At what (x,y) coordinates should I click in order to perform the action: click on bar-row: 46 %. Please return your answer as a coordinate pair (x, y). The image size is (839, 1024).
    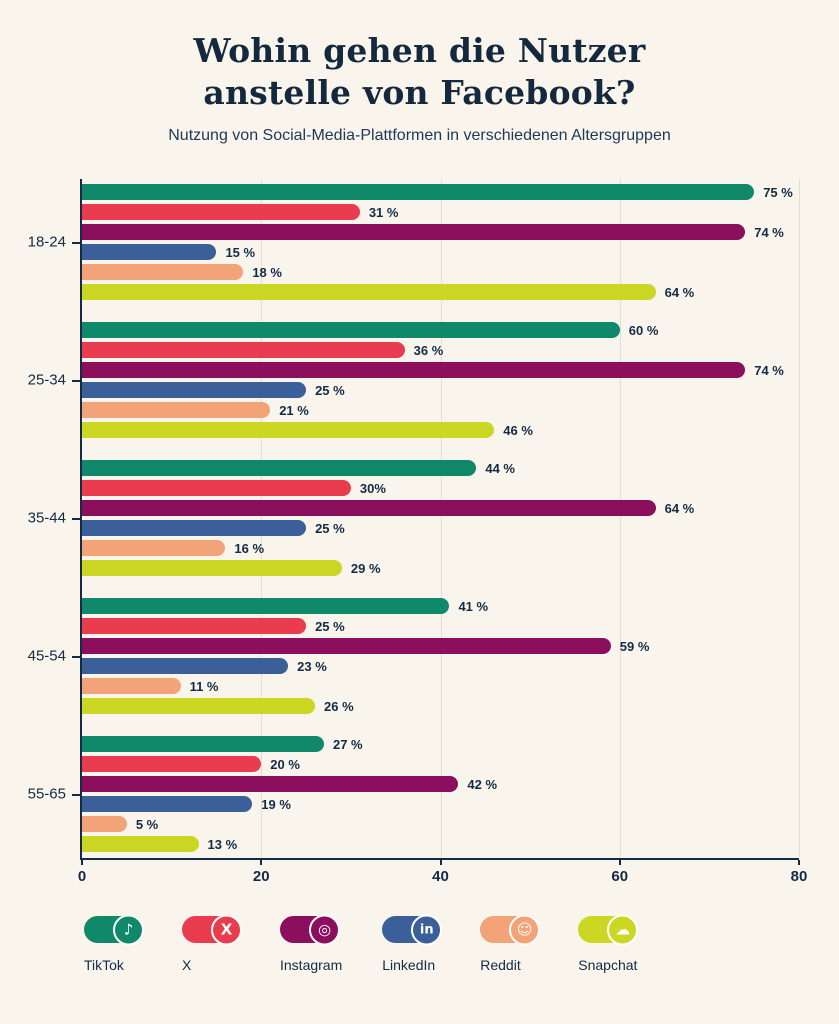
    Looking at the image, I should click on (440, 430).